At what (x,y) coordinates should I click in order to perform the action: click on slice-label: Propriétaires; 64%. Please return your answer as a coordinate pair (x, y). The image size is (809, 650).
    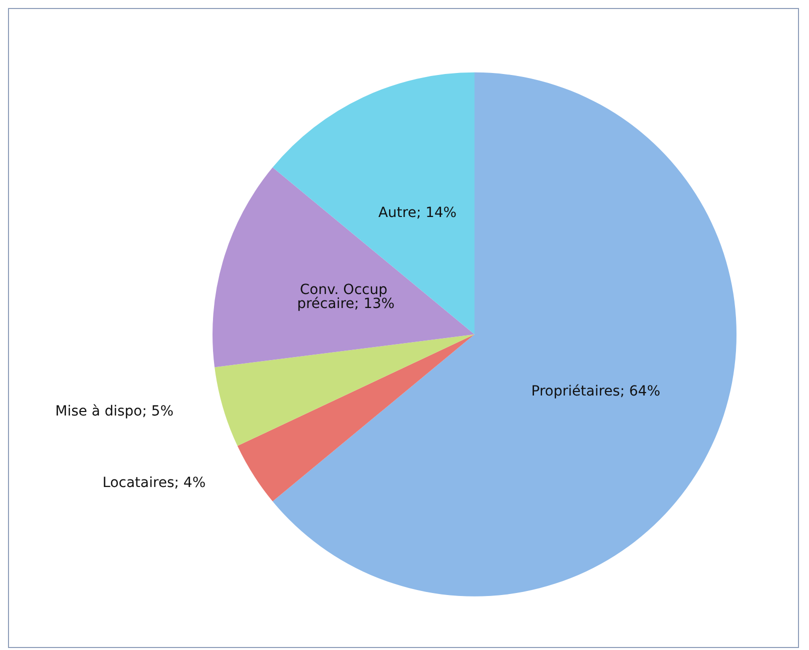
    Looking at the image, I should click on (595, 391).